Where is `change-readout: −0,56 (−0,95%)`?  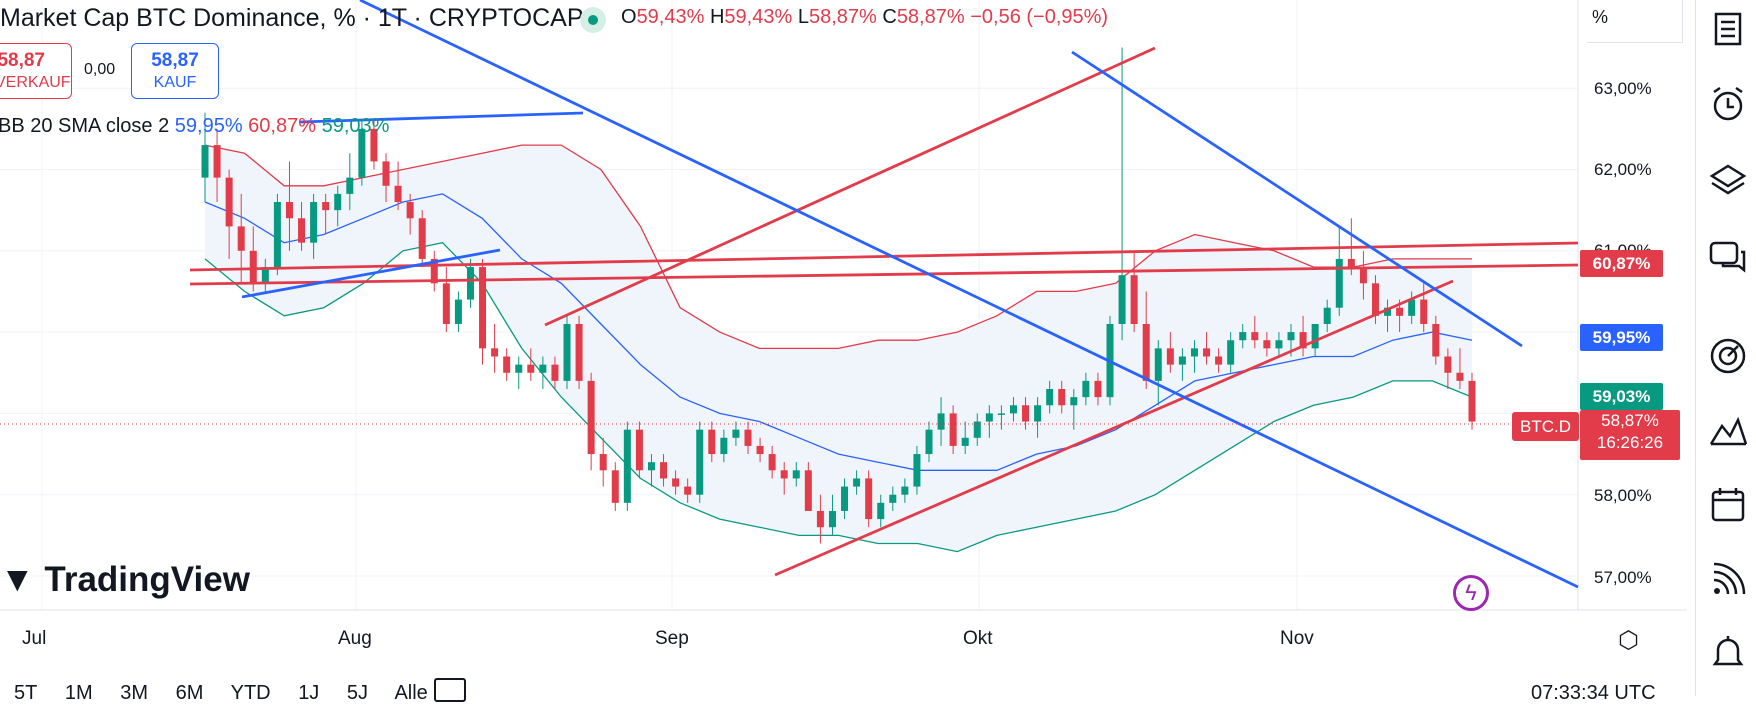
change-readout: −0,56 (−0,95%) is located at coordinates (1039, 17).